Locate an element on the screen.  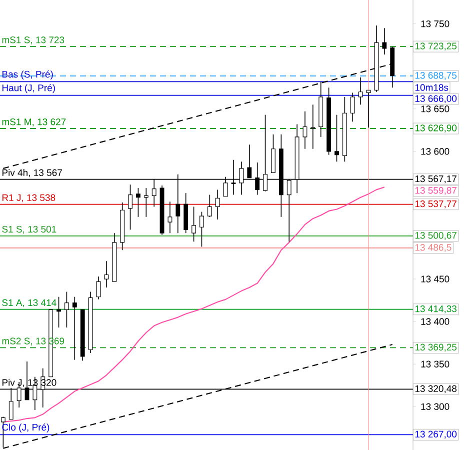
y-tick-label: 13 750 is located at coordinates (435, 24).